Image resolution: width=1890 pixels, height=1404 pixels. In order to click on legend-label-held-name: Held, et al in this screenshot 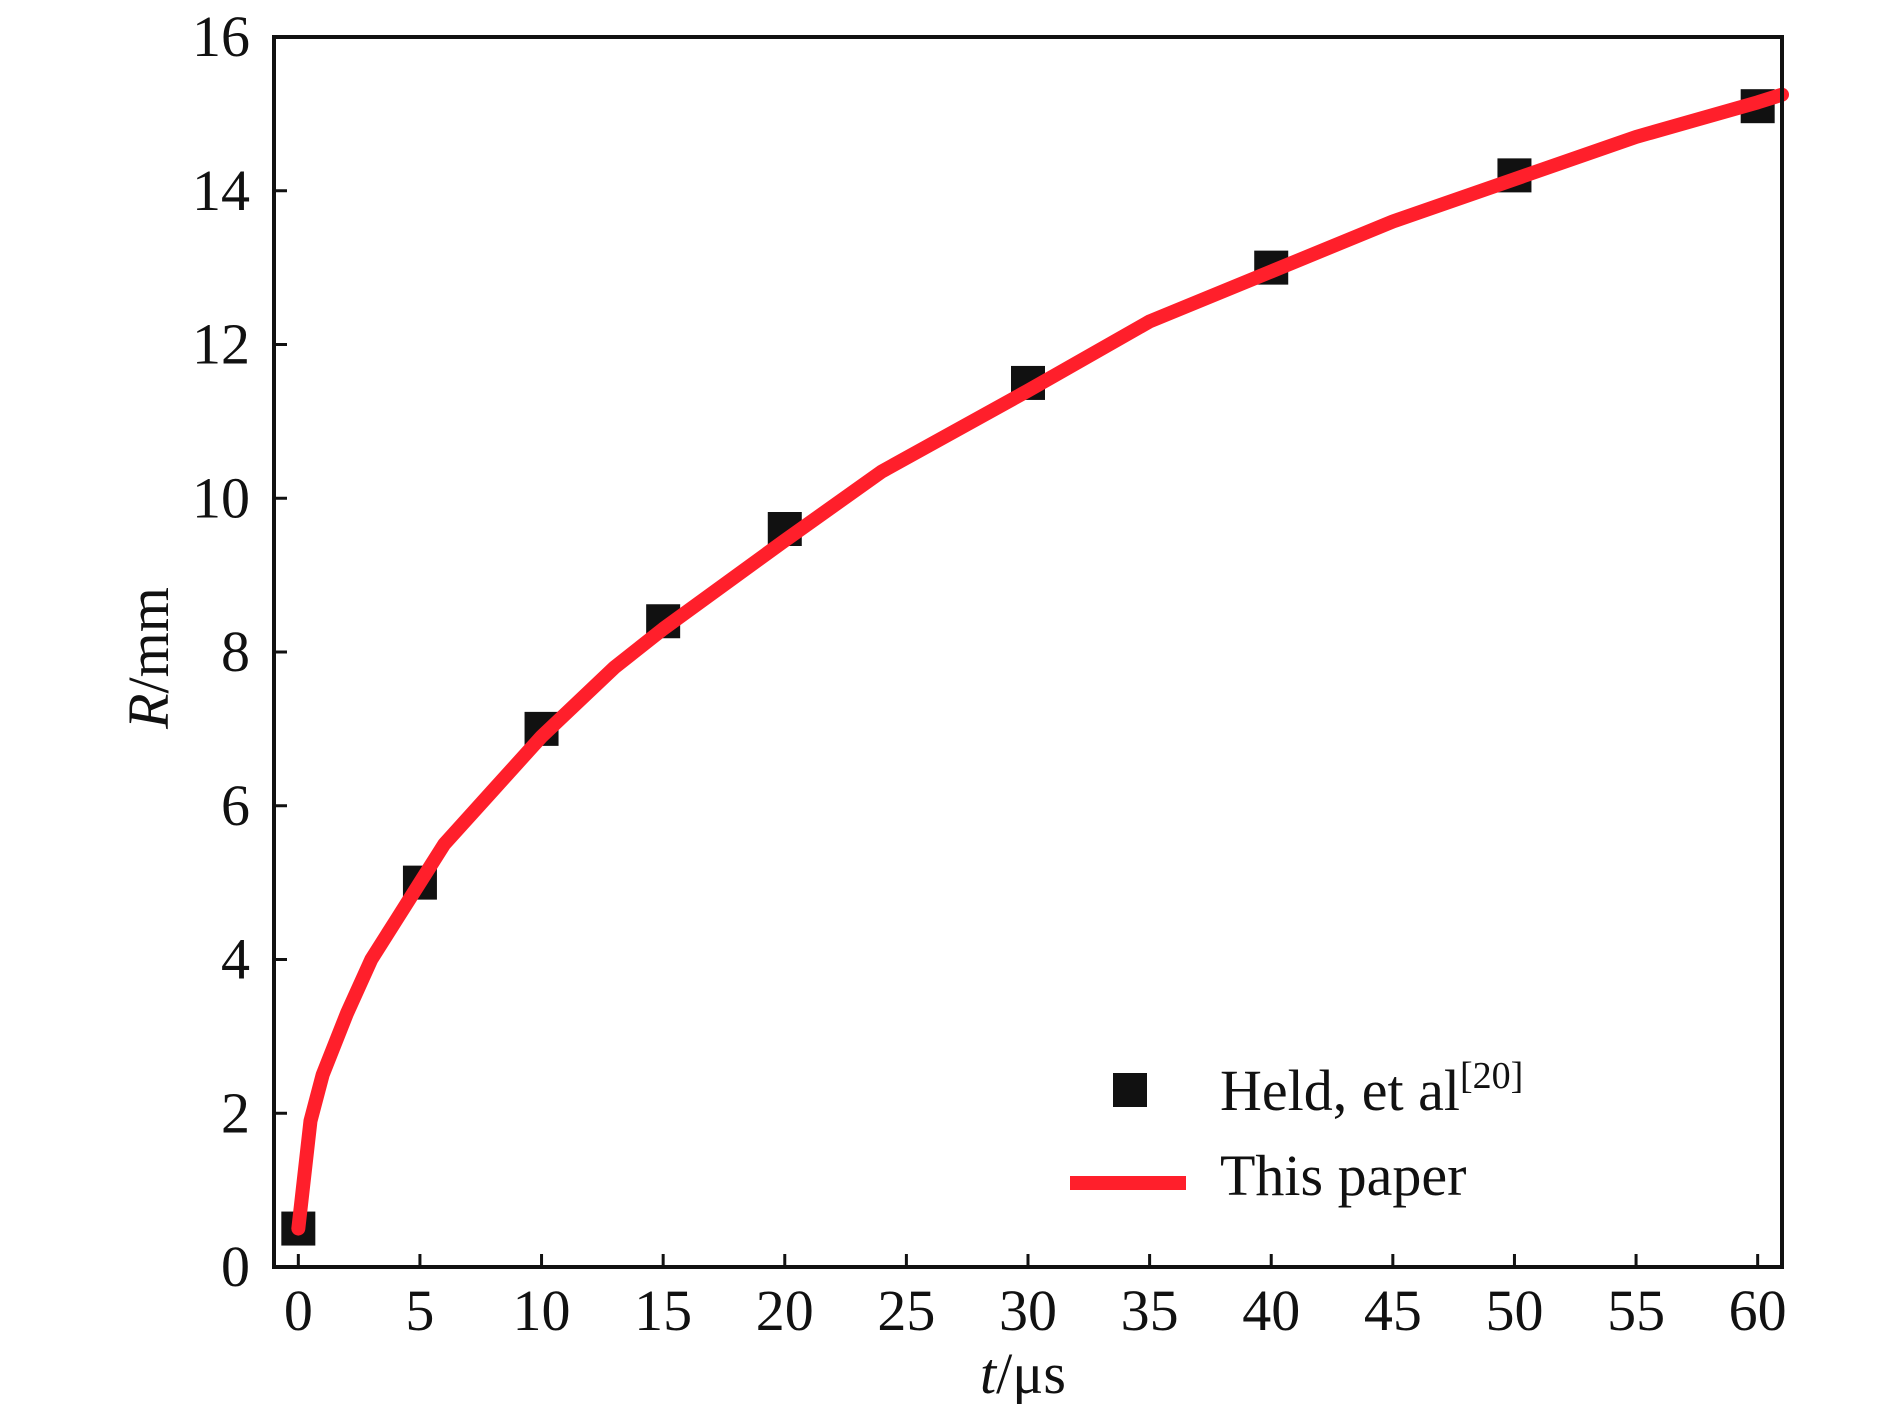, I will do `click(1340, 1090)`.